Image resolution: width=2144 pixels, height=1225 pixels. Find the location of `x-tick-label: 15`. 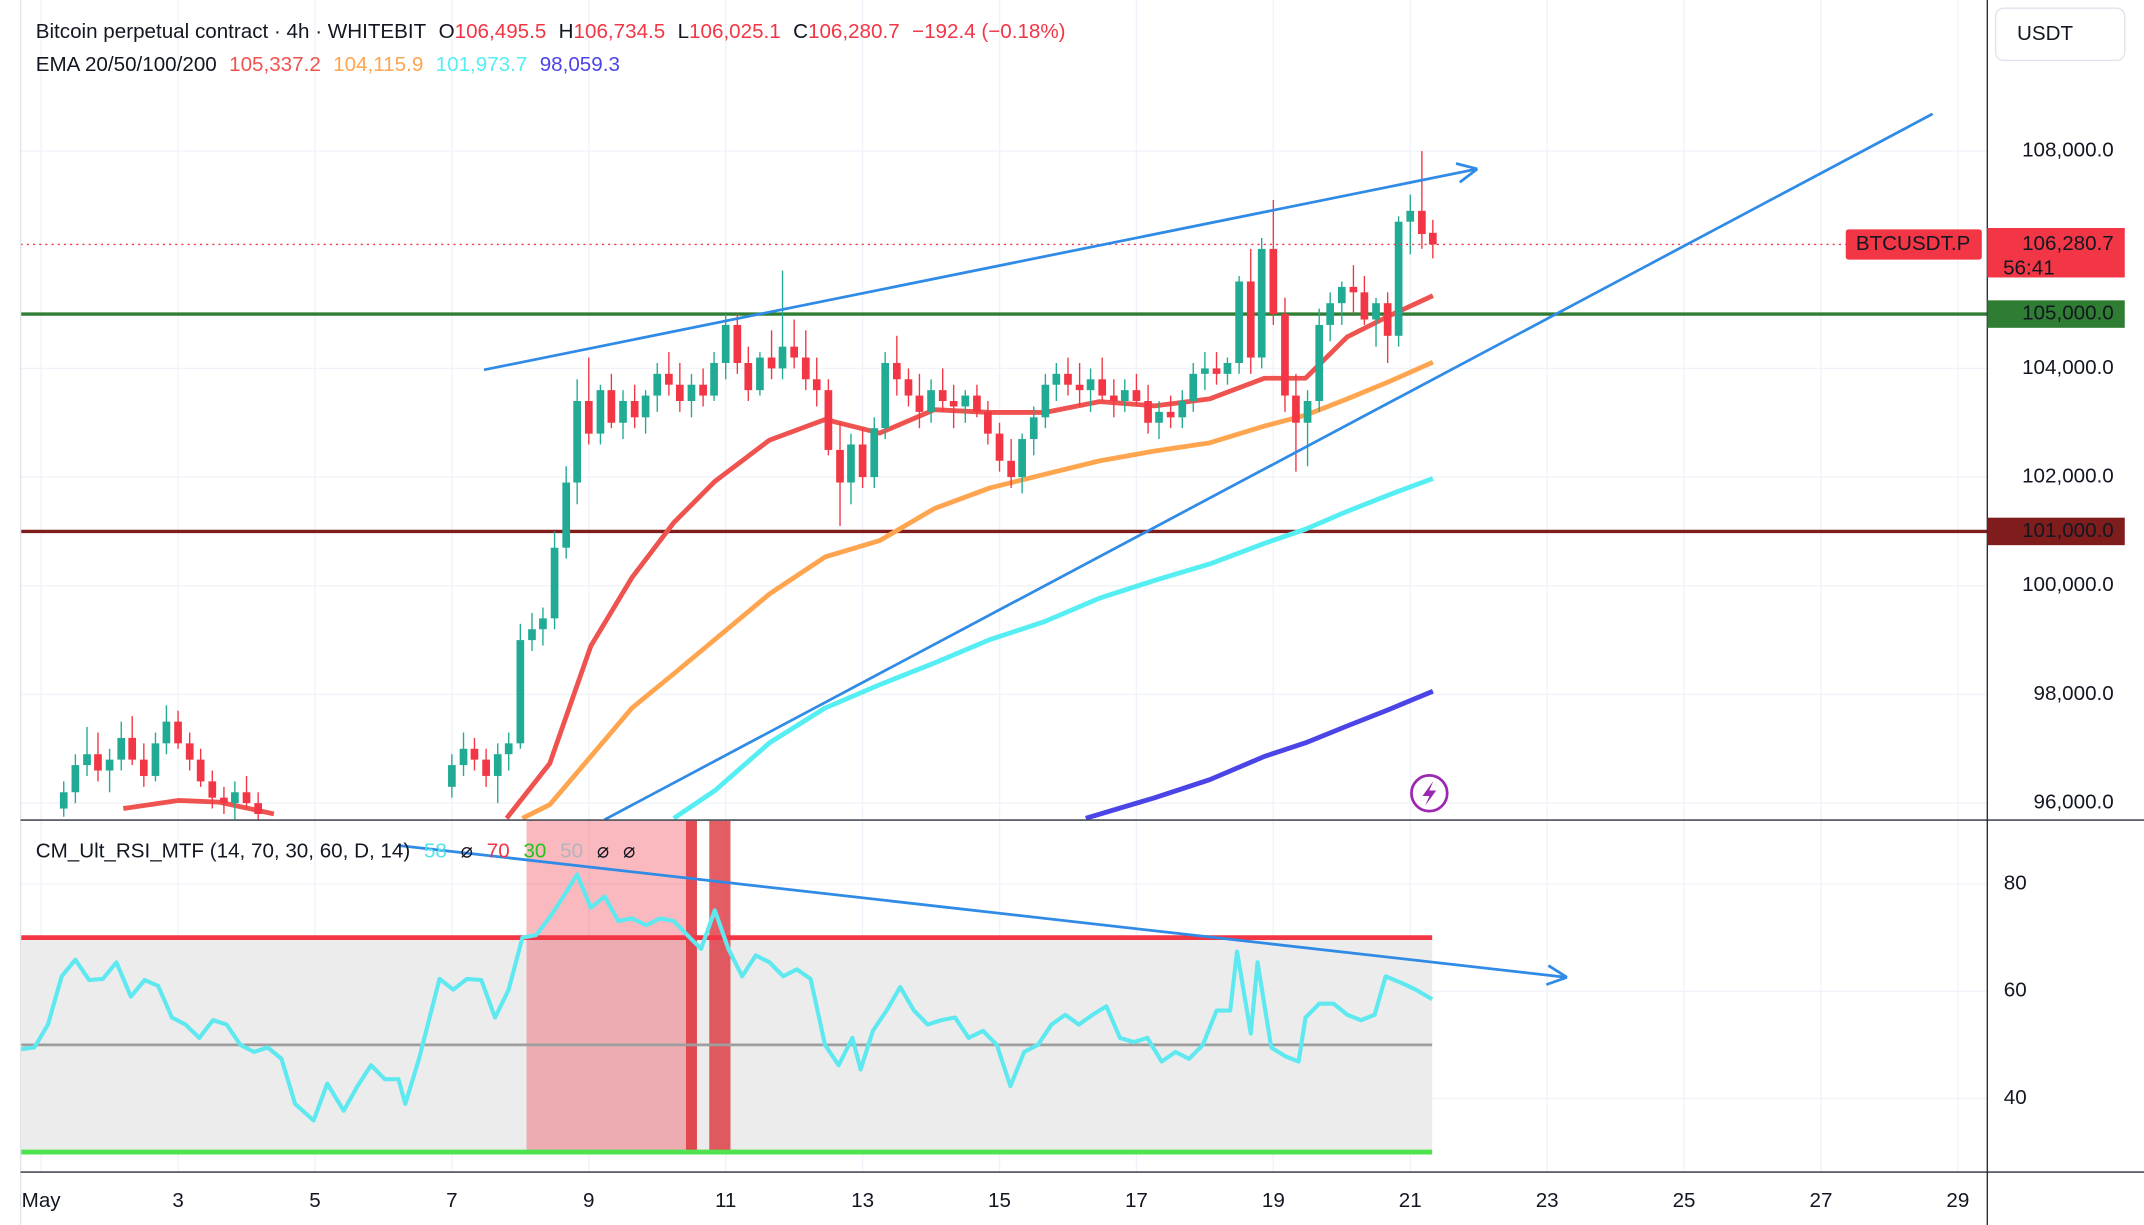

x-tick-label: 15 is located at coordinates (999, 1200).